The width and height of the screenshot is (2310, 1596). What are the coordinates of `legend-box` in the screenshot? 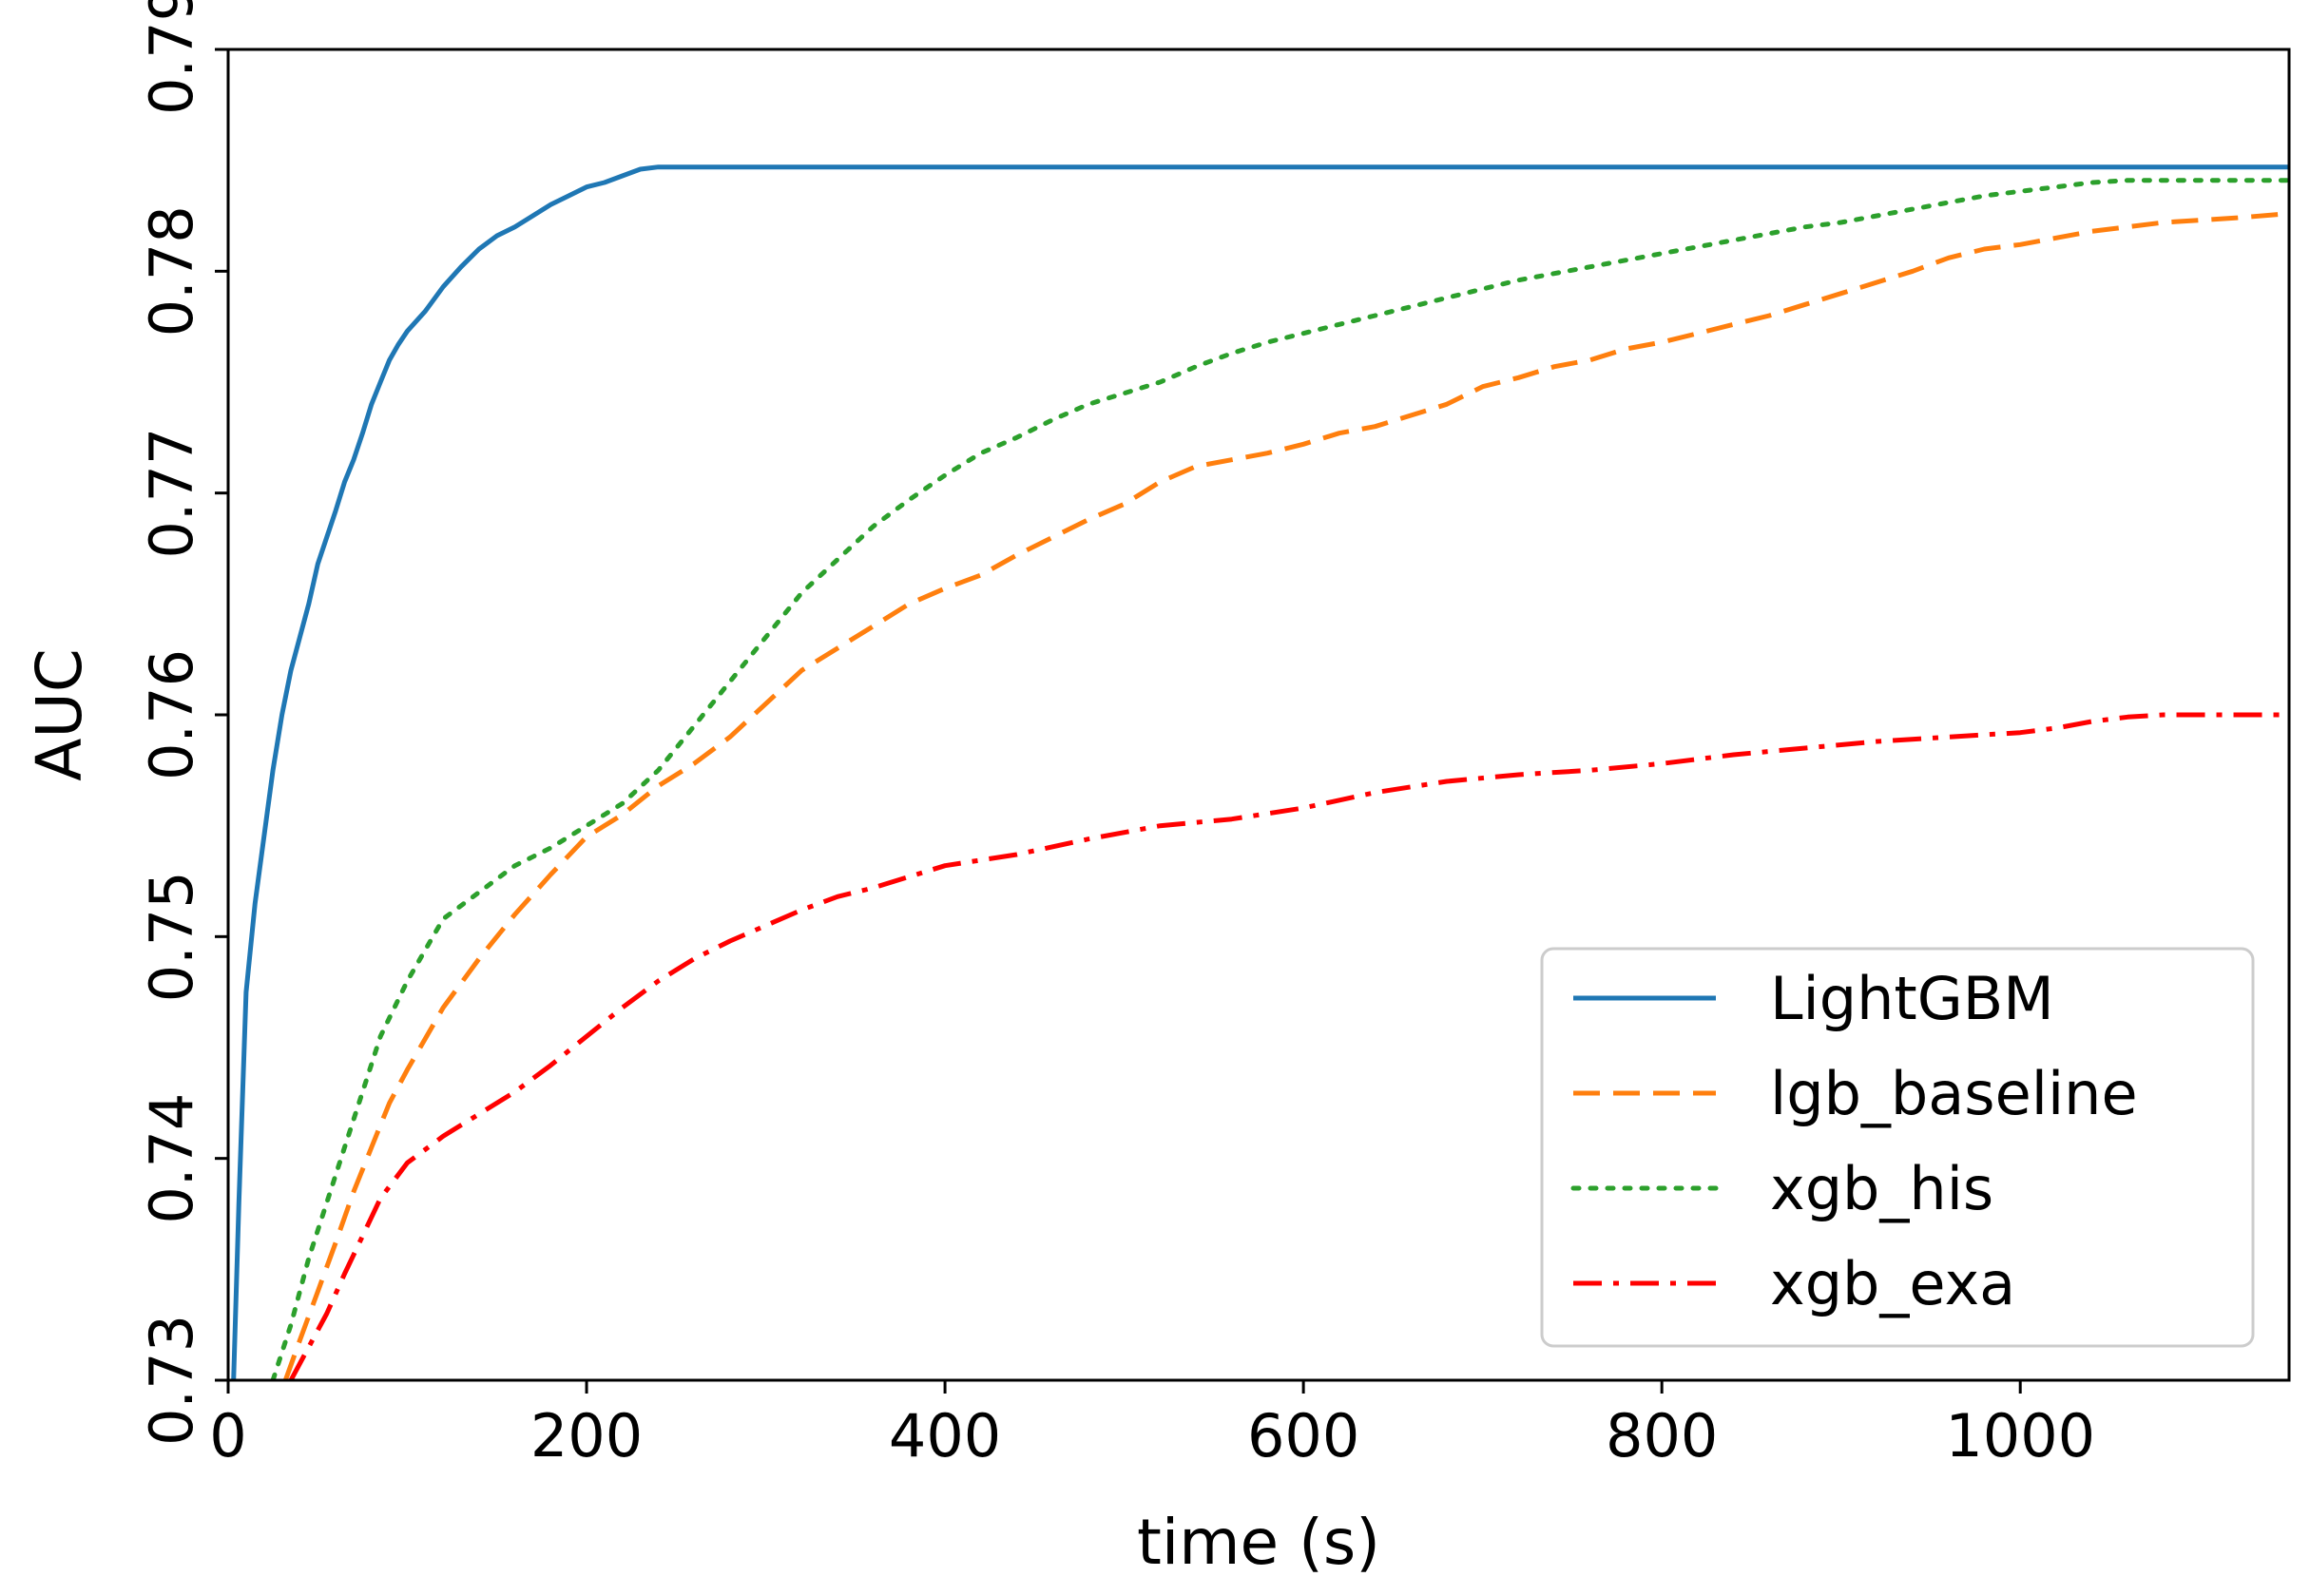 It's located at (1897, 1147).